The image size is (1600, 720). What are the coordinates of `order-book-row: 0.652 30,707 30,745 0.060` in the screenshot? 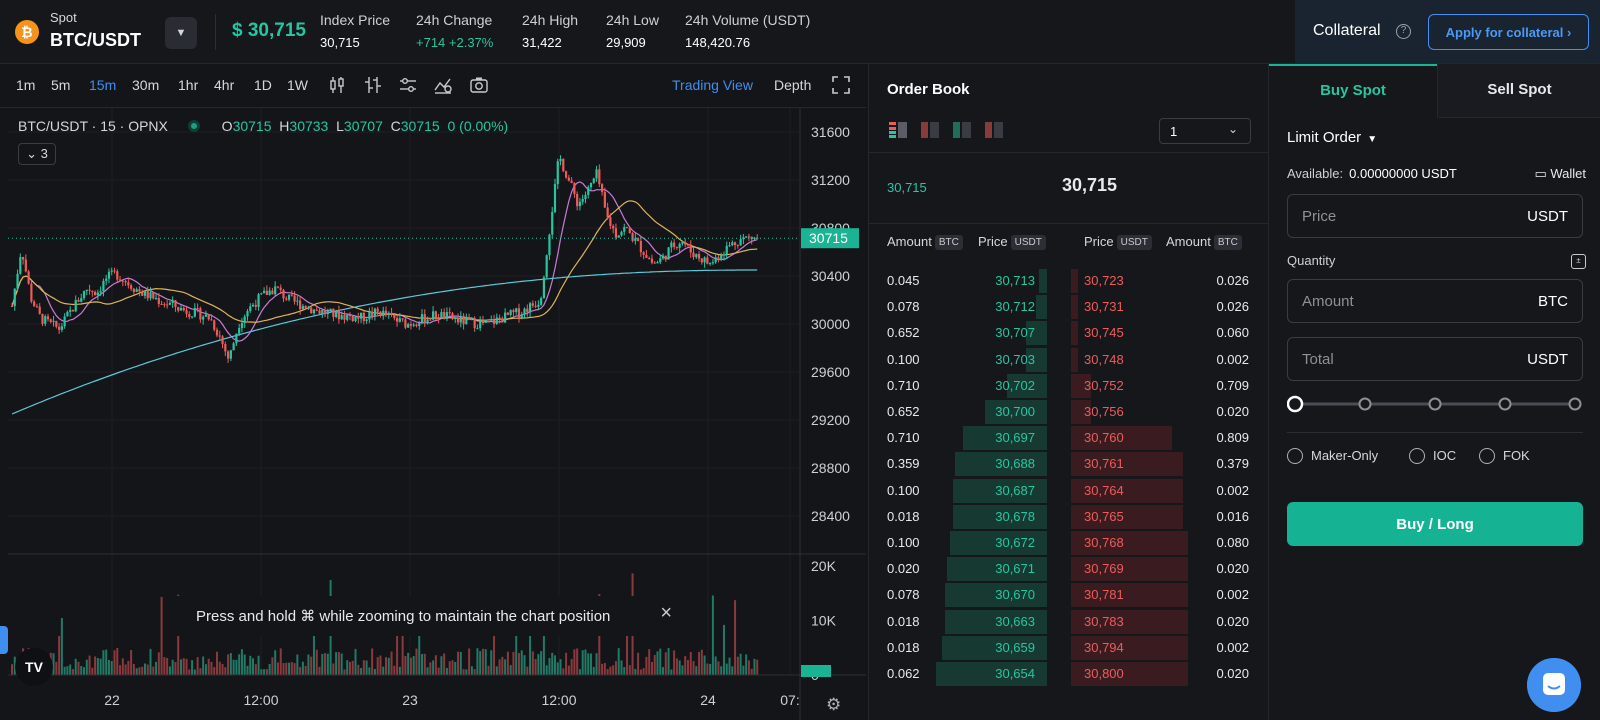 It's located at (1069, 333).